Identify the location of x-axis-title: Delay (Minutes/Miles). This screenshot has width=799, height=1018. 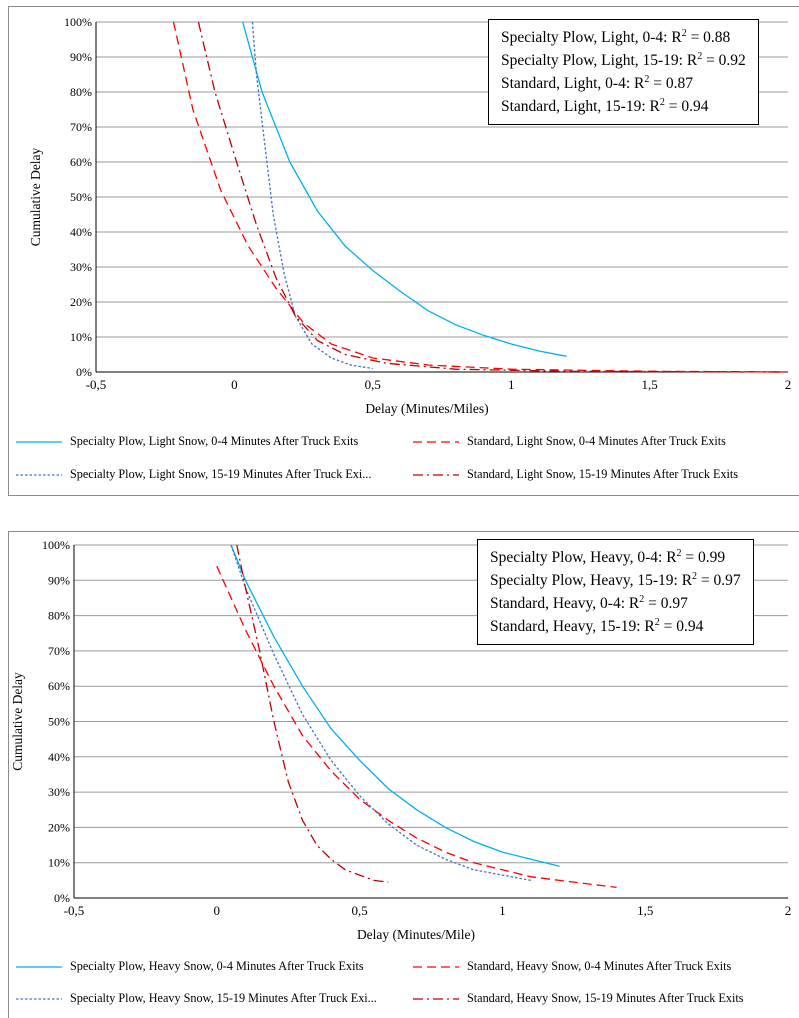
(426, 408).